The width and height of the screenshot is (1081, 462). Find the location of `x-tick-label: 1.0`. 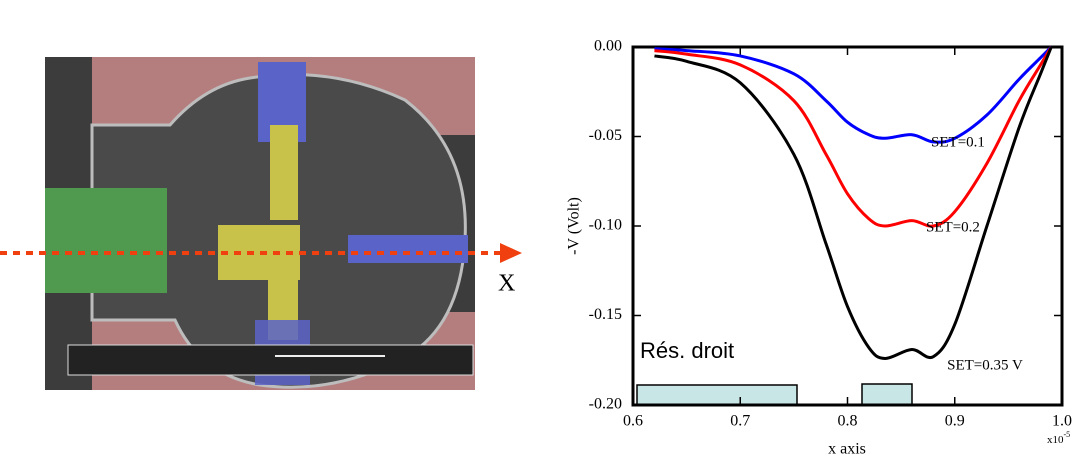

x-tick-label: 1.0 is located at coordinates (1062, 421).